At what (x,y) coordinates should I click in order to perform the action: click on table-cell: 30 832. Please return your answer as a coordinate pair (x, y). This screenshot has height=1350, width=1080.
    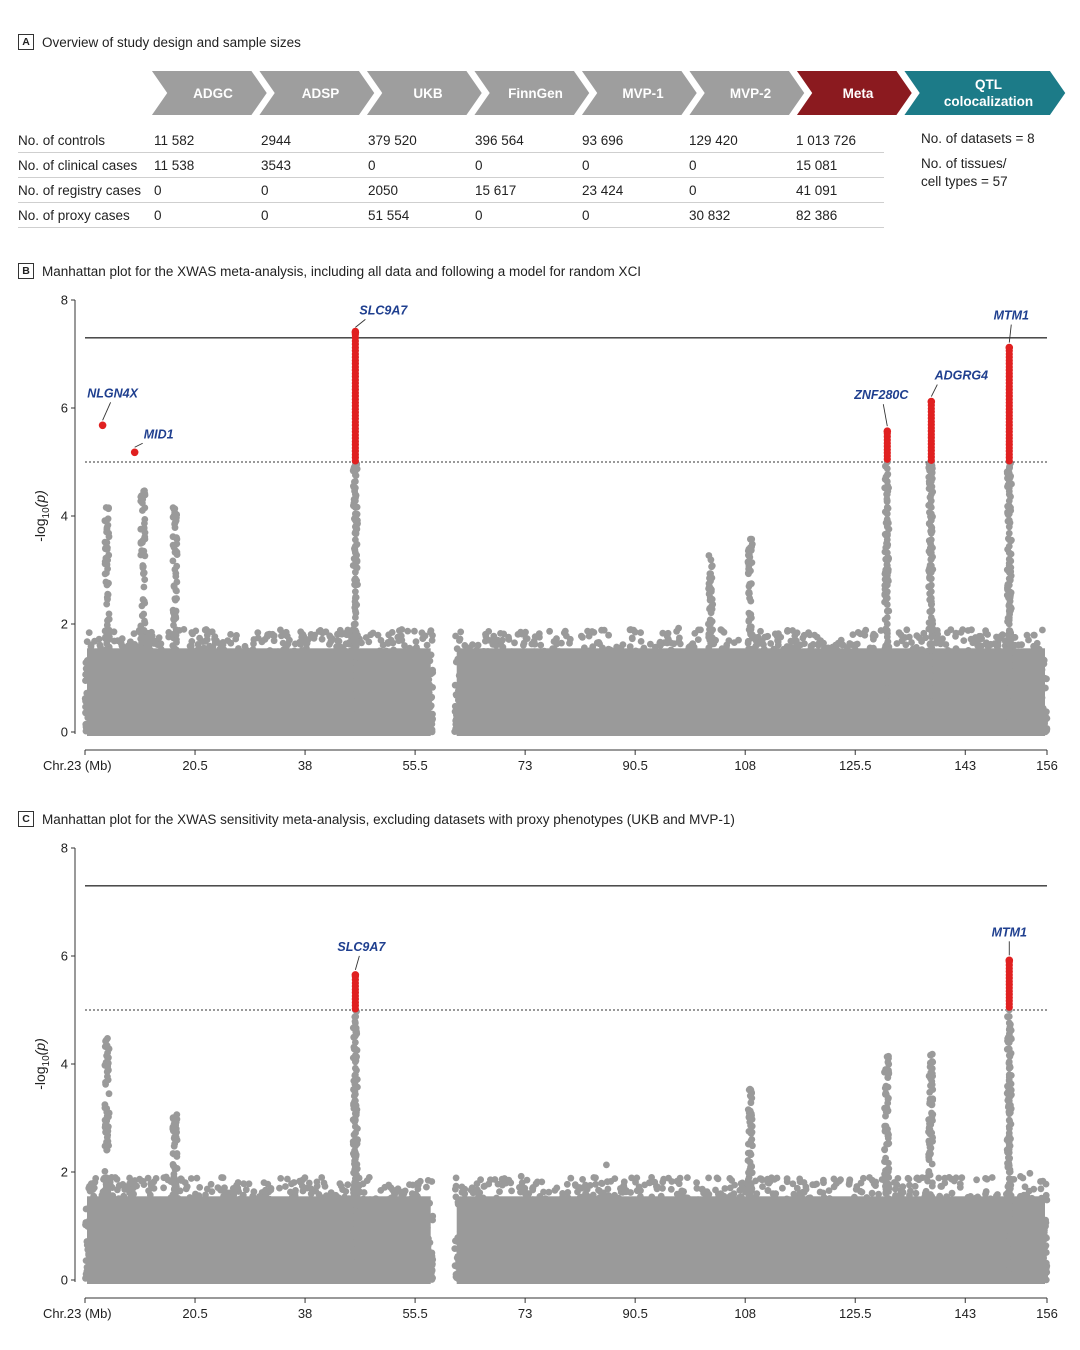
    Looking at the image, I should click on (742, 215).